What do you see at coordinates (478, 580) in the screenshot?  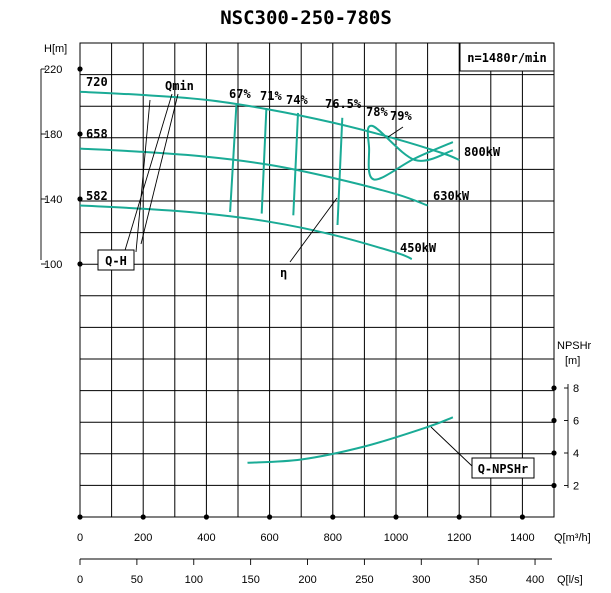 I see `x2-tick-label: 350` at bounding box center [478, 580].